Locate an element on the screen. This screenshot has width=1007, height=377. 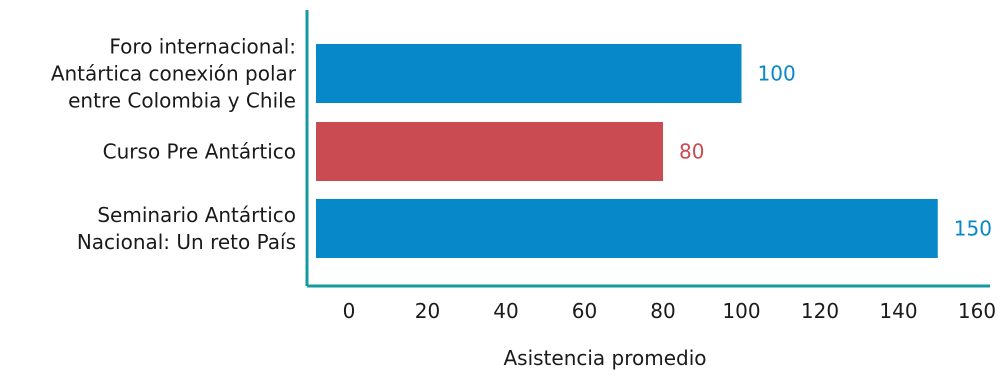
x-tick-label: 100 is located at coordinates (741, 311).